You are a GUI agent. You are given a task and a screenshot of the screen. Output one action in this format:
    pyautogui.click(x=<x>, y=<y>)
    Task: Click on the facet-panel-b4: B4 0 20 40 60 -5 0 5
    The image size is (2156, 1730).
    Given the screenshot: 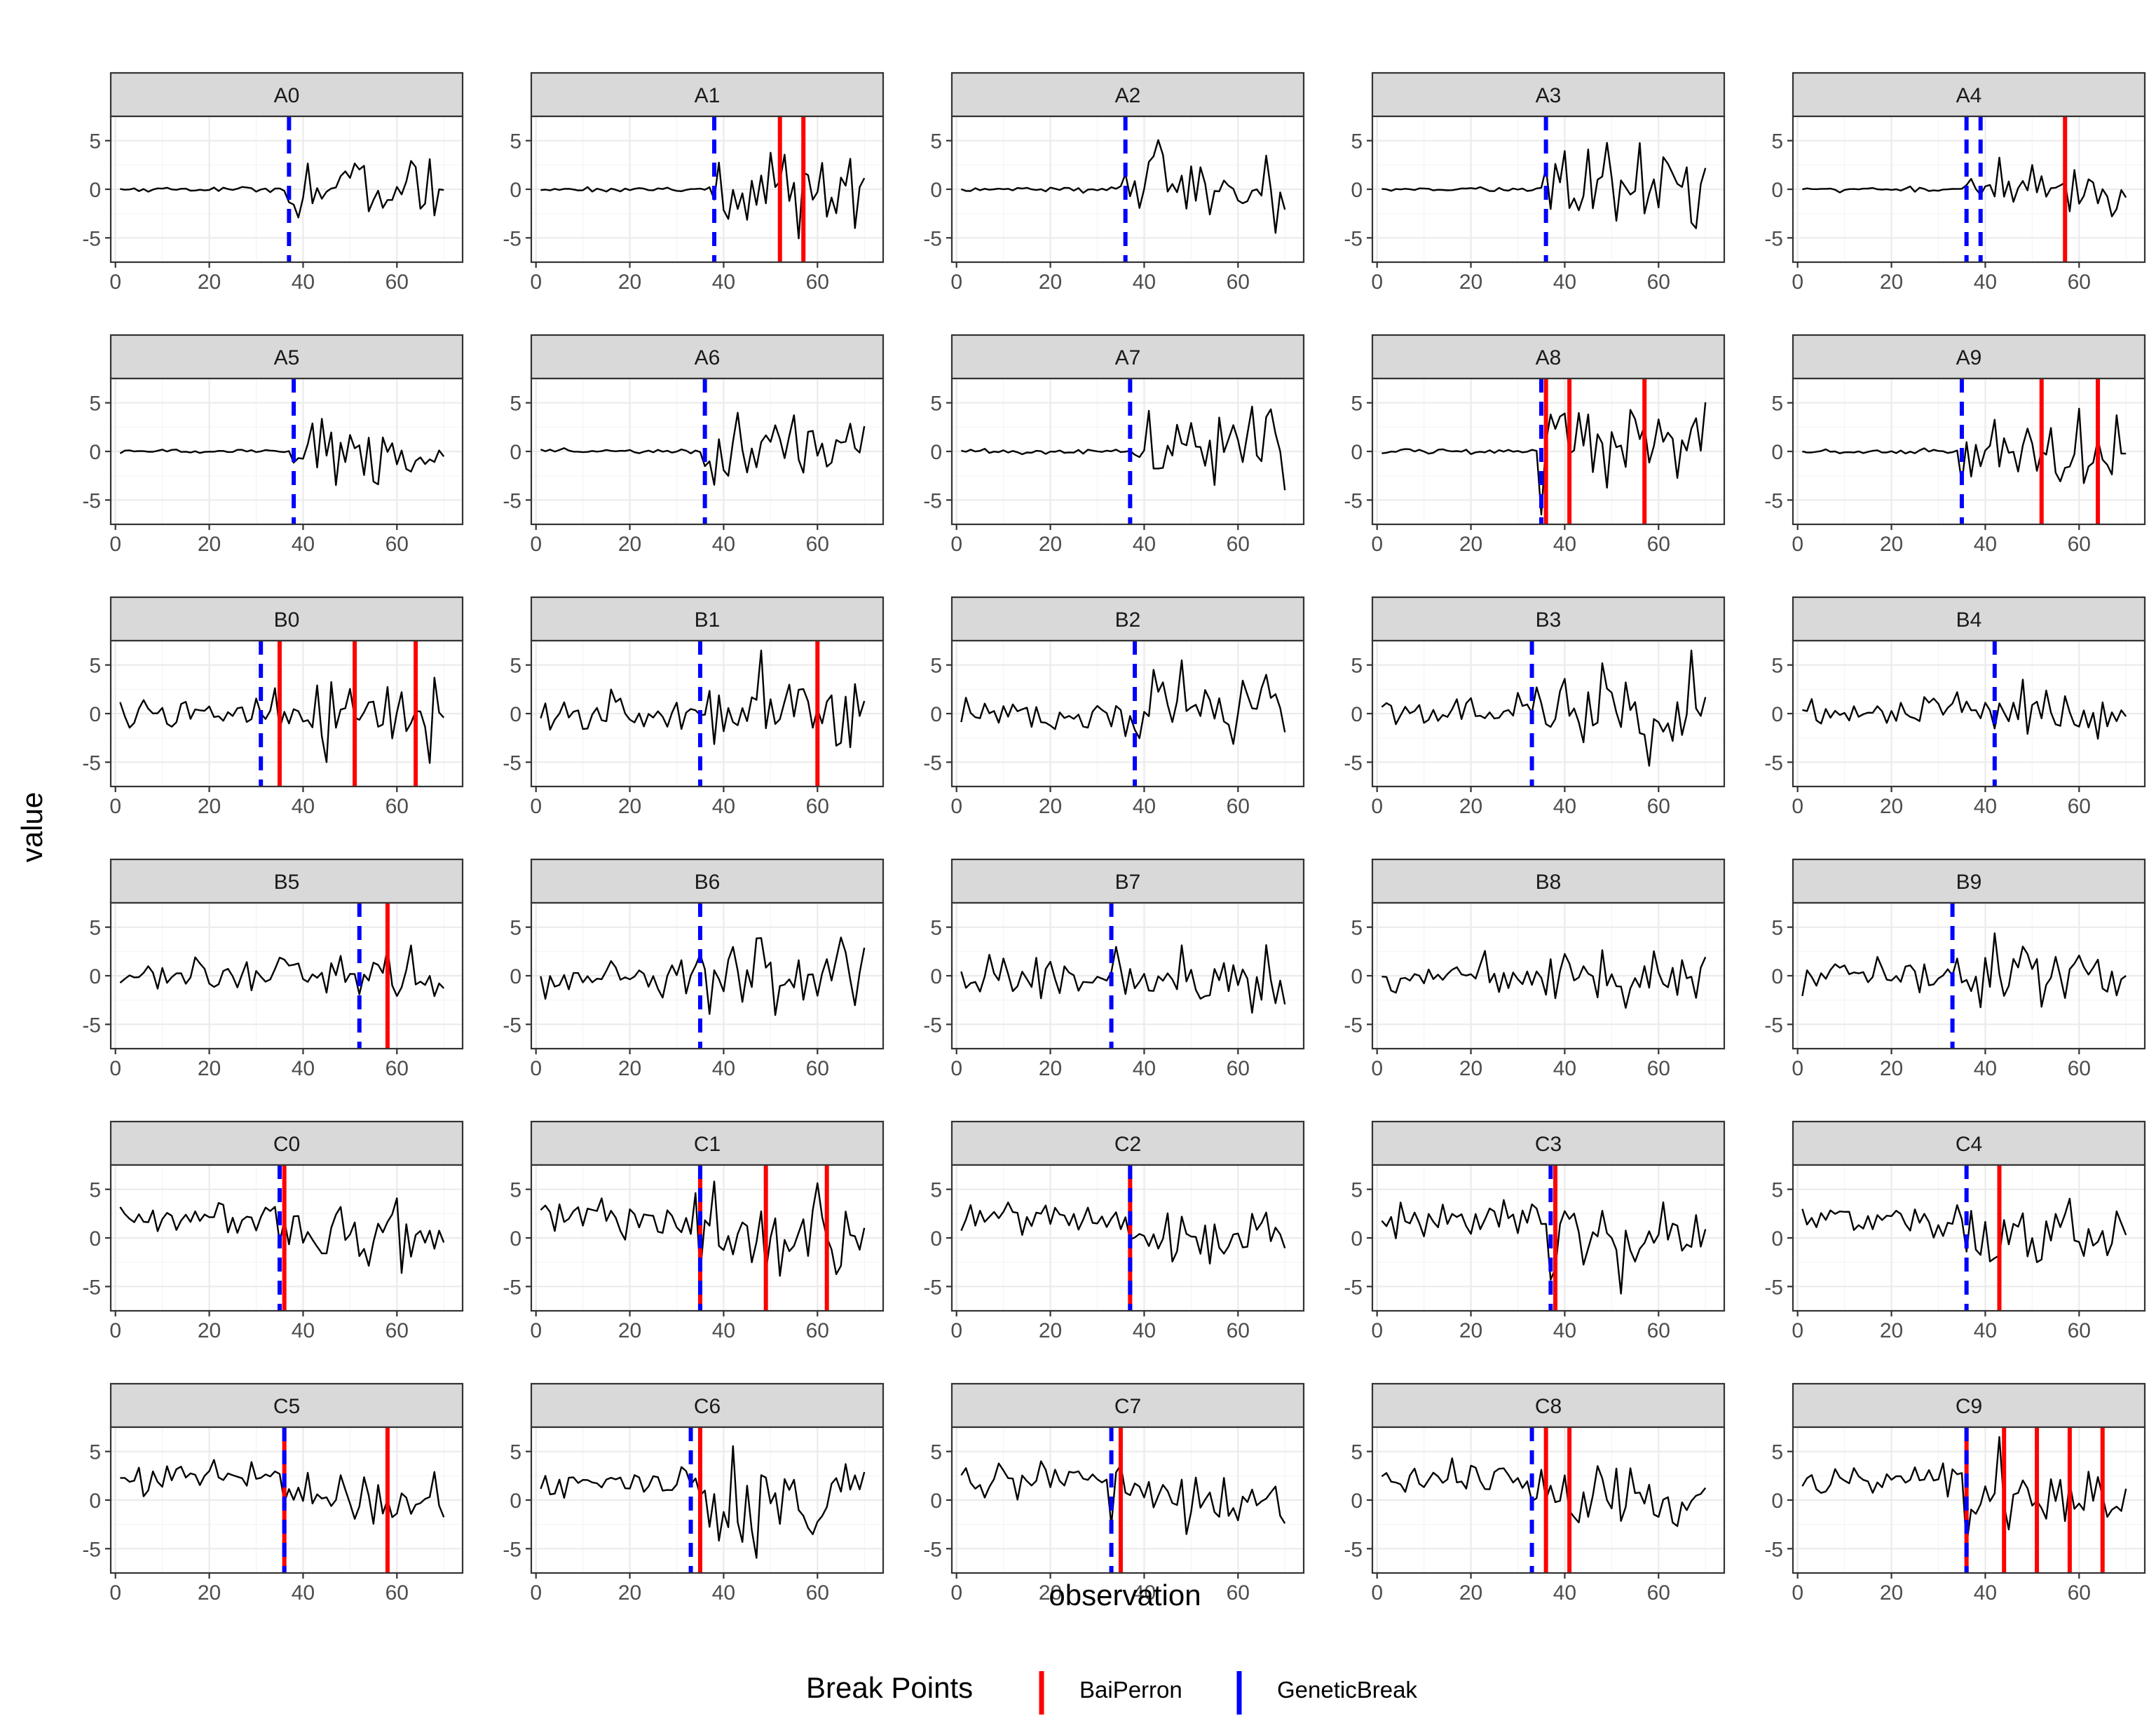 What is the action you would take?
    pyautogui.click(x=1955, y=707)
    